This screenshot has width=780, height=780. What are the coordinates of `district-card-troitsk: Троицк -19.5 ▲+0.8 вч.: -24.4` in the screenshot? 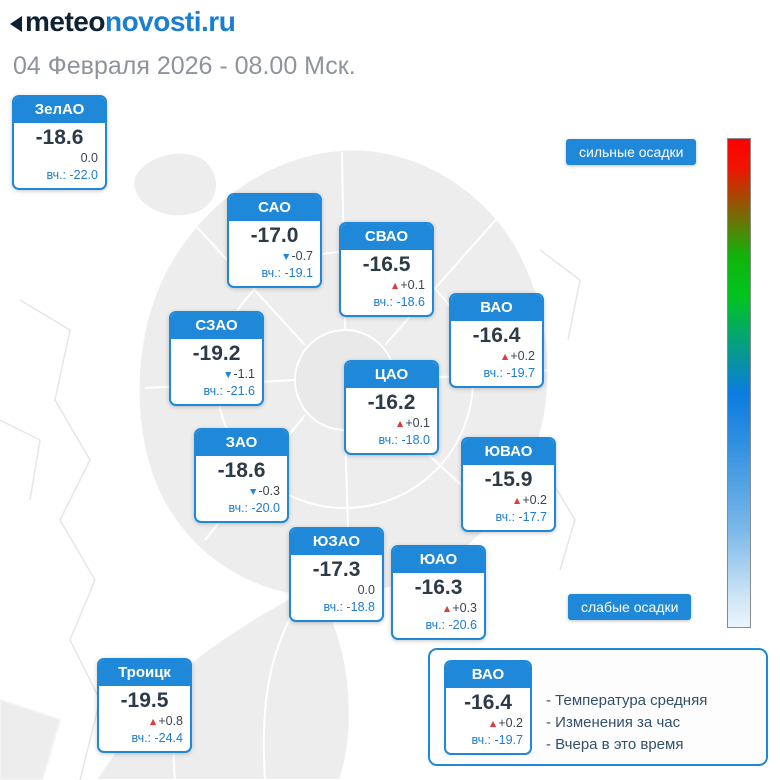 It's located at (144, 705).